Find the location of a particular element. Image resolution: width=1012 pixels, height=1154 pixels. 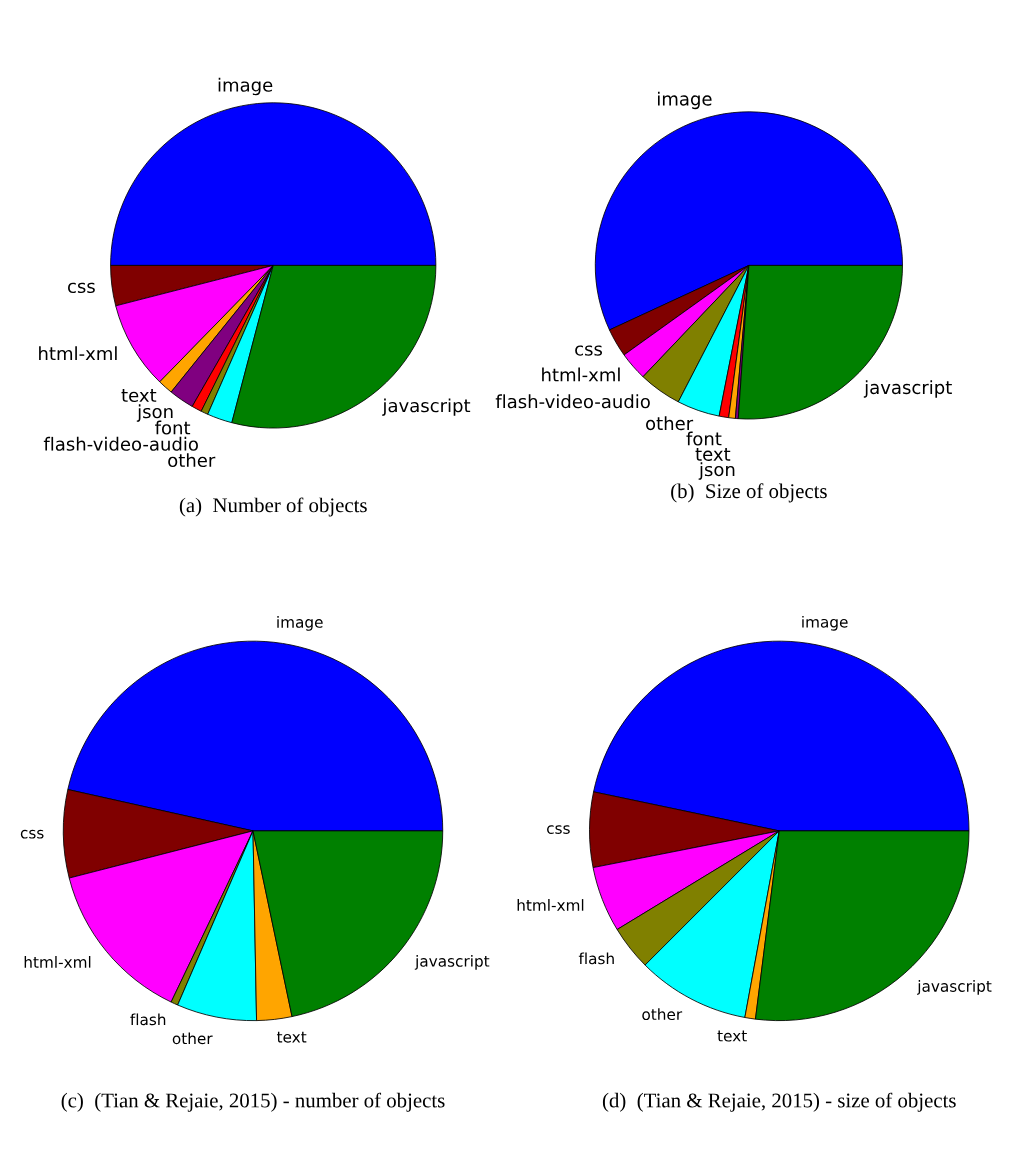

text: (c) (Tian & Rejaie, 2015) - number of objects is located at coordinates (253, 1102).